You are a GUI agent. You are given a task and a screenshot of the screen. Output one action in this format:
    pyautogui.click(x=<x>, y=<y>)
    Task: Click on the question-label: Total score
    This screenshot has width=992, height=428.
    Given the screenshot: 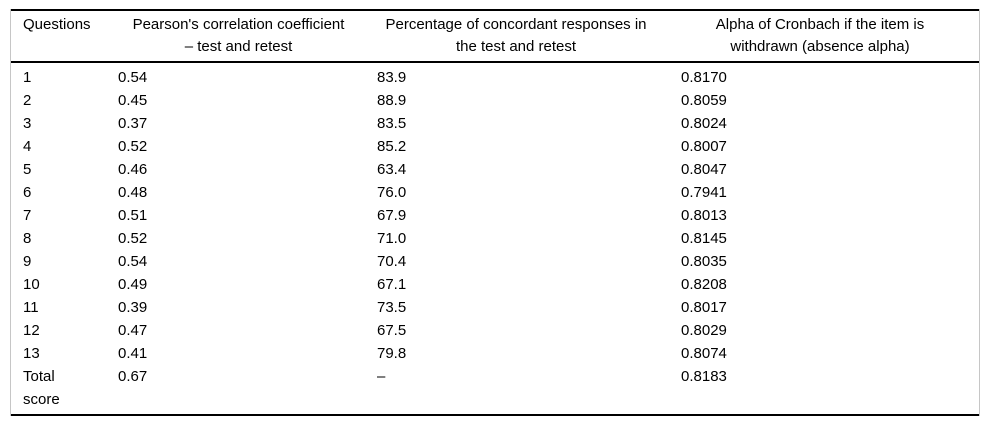 What is the action you would take?
    pyautogui.click(x=41, y=388)
    